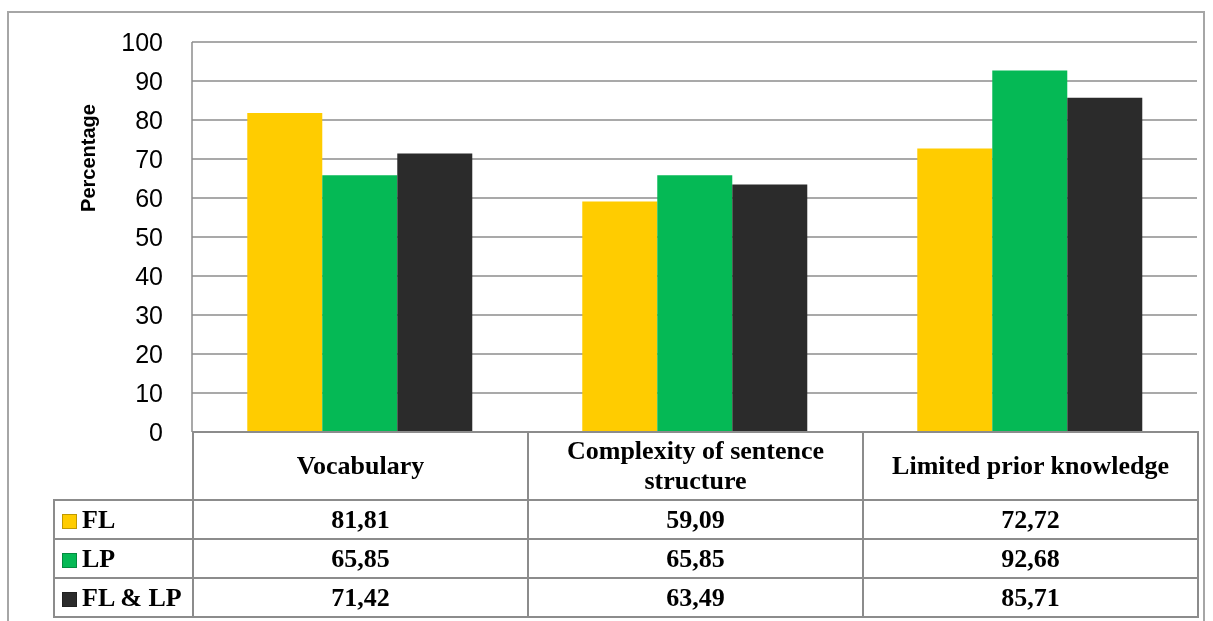 Image resolution: width=1213 pixels, height=621 pixels. Describe the element at coordinates (99, 558) in the screenshot. I see `legend-label: LP` at that location.